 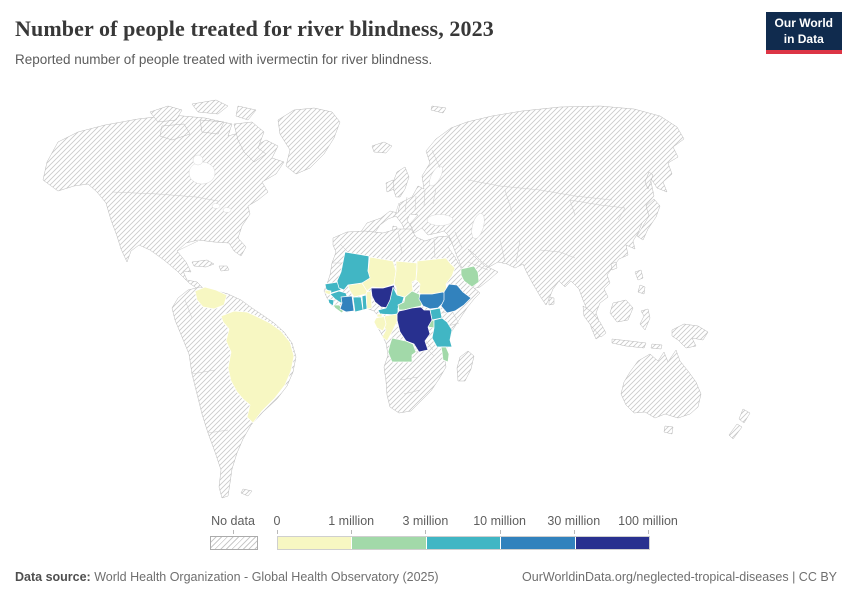 I want to click on owid-logo: Our World in Data, so click(x=803, y=33).